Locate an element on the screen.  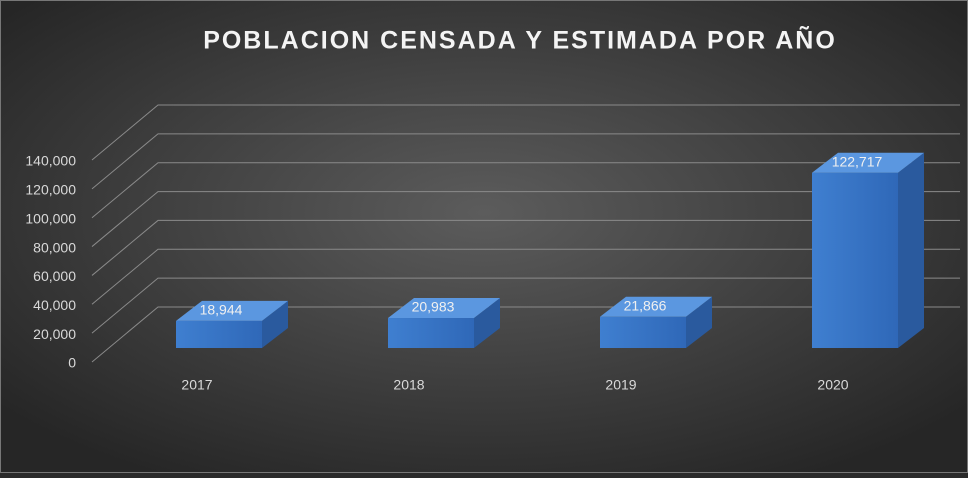
y-tick-label: 140,000 is located at coordinates (50, 161).